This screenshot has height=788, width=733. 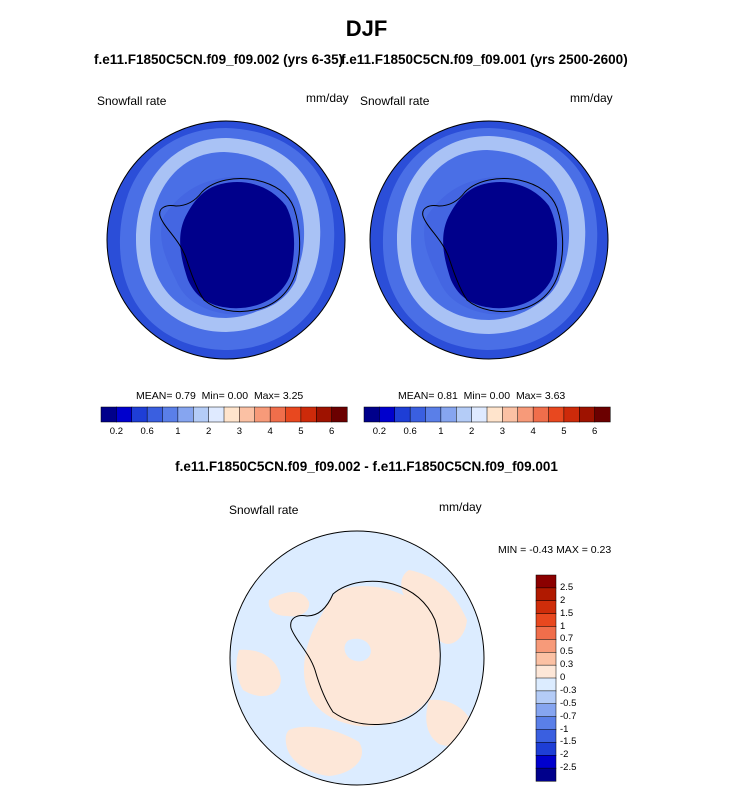 What do you see at coordinates (178, 431) in the screenshot?
I see `left-colorbar-tick-label: 1` at bounding box center [178, 431].